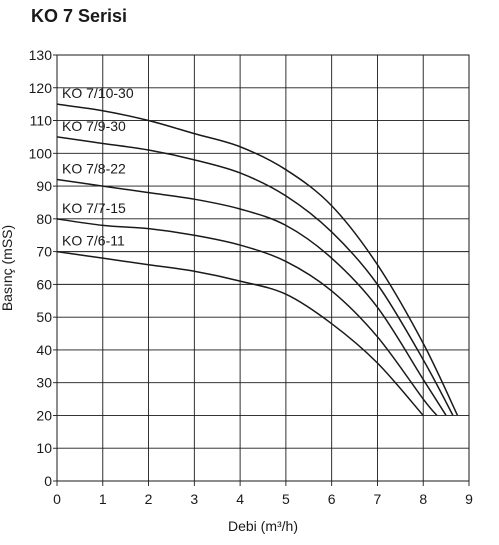 This screenshot has width=499, height=545. Describe the element at coordinates (44, 252) in the screenshot. I see `y-tick-label: 70` at that location.